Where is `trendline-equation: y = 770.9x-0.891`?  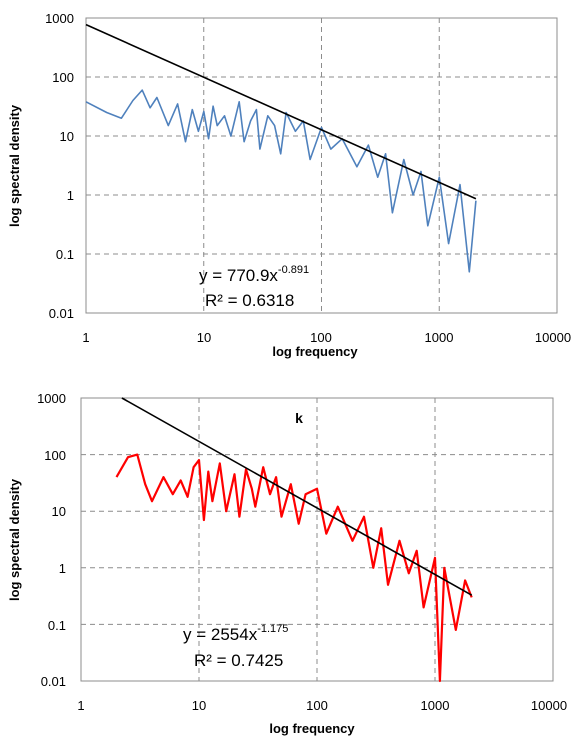
trendline-equation: y = 770.9x-0.891 is located at coordinates (254, 274).